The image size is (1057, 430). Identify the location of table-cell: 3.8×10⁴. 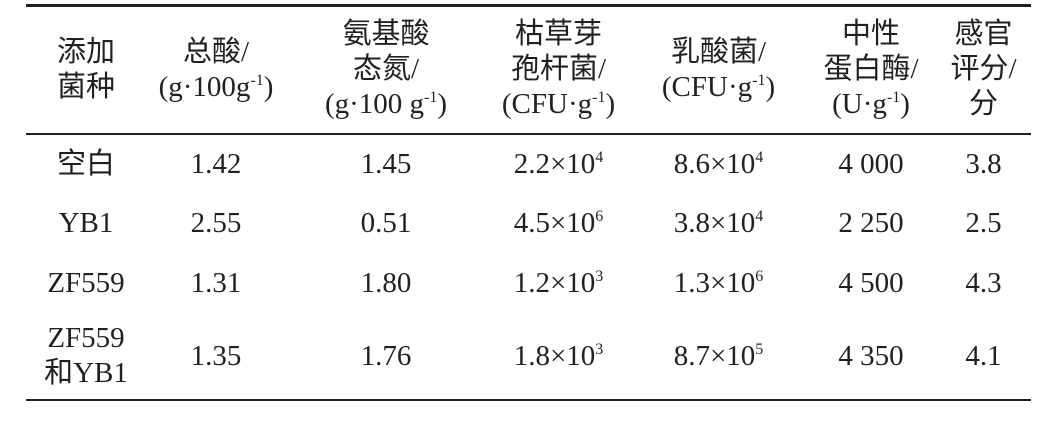
(718, 224).